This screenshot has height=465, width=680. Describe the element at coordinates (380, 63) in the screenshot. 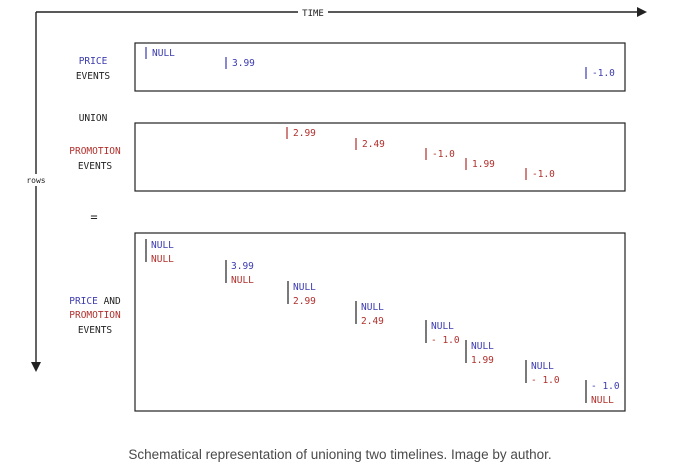

I see `price-events-marks: NULL 3.99 -1.0` at that location.